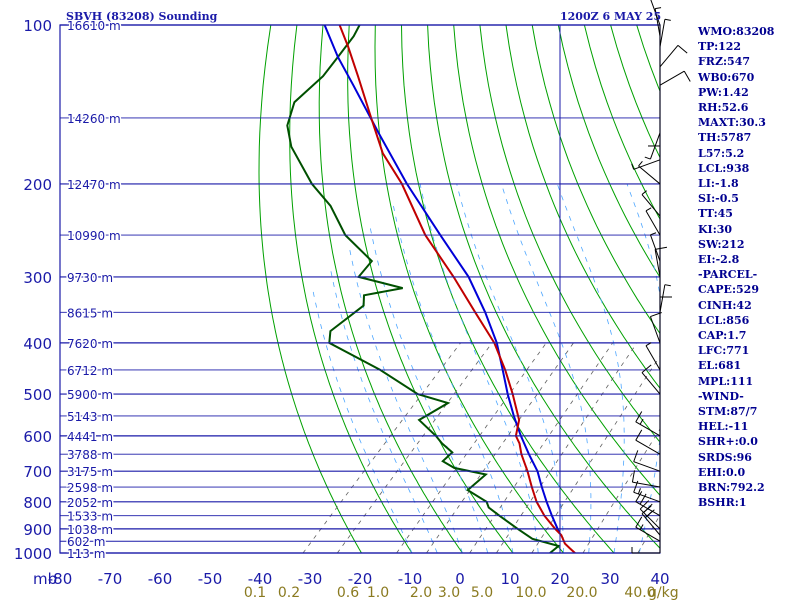  I want to click on dry-adiabat, so click(310, 289).